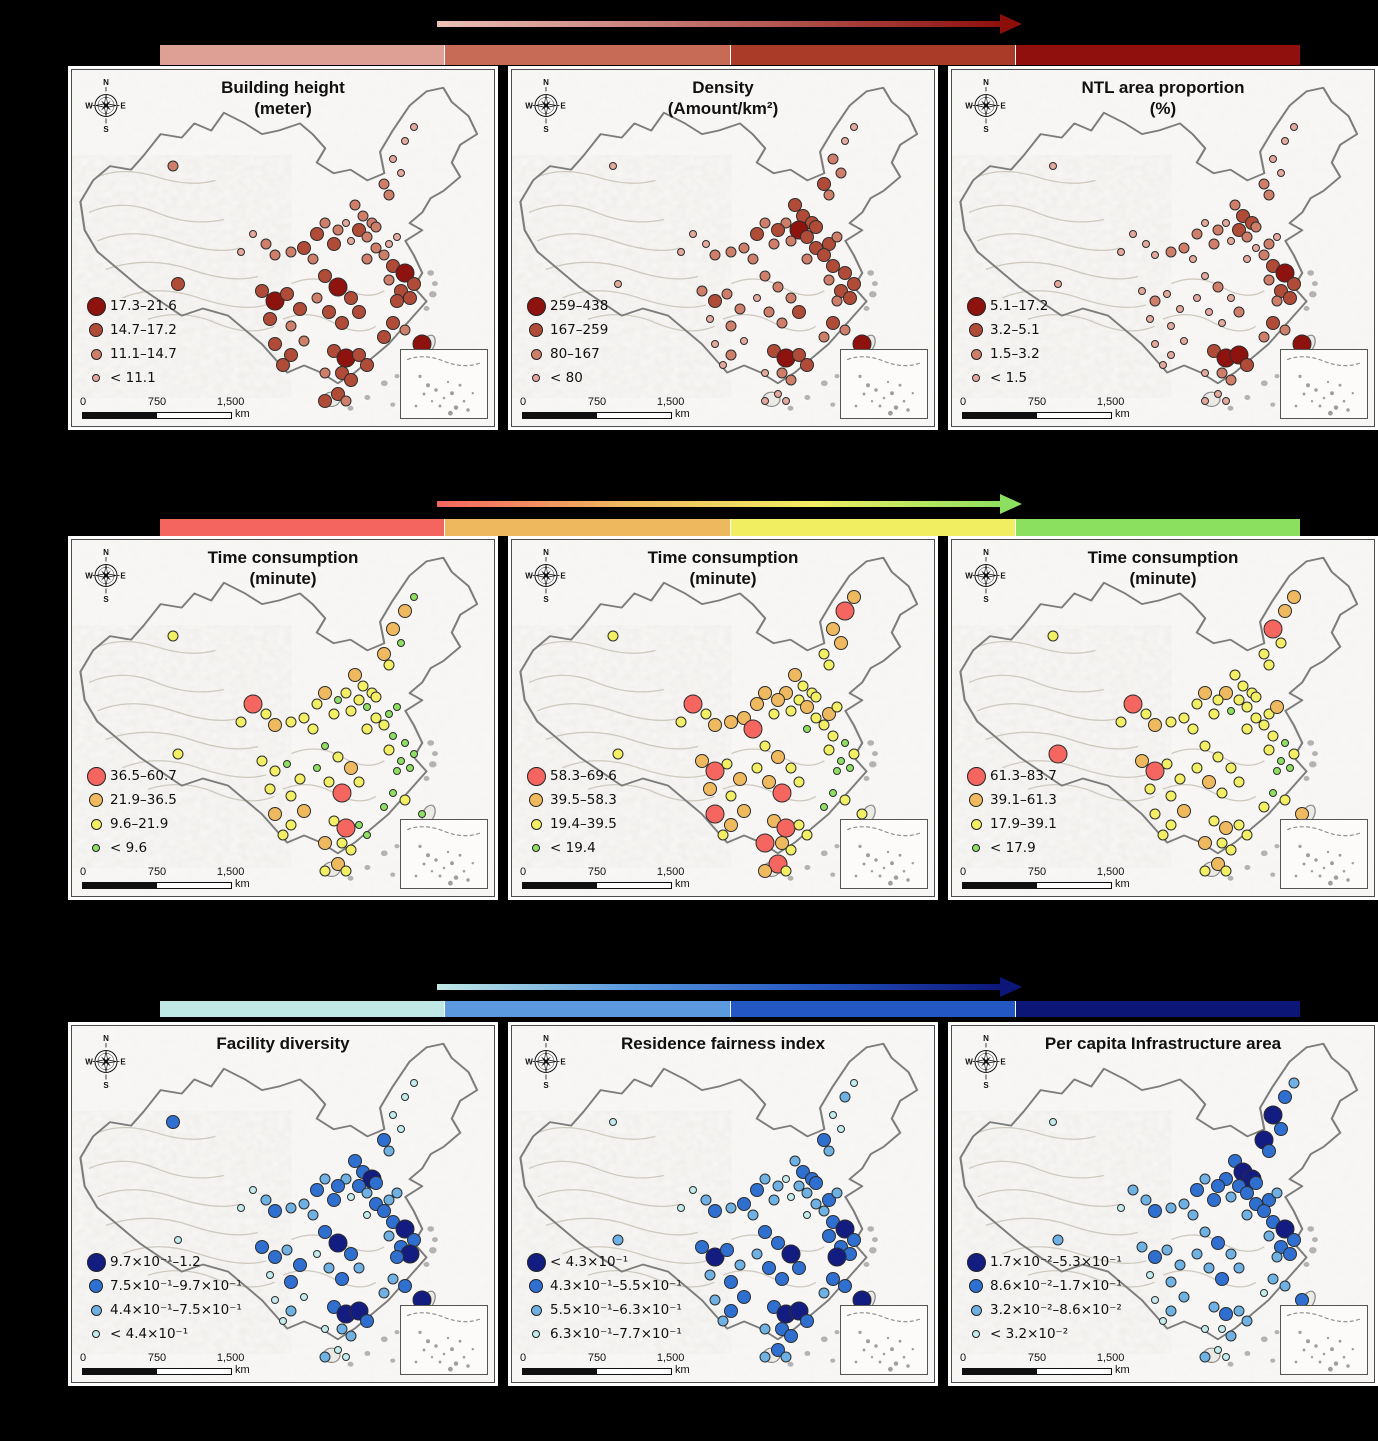  I want to click on svg-text: S, so click(106, 1085).